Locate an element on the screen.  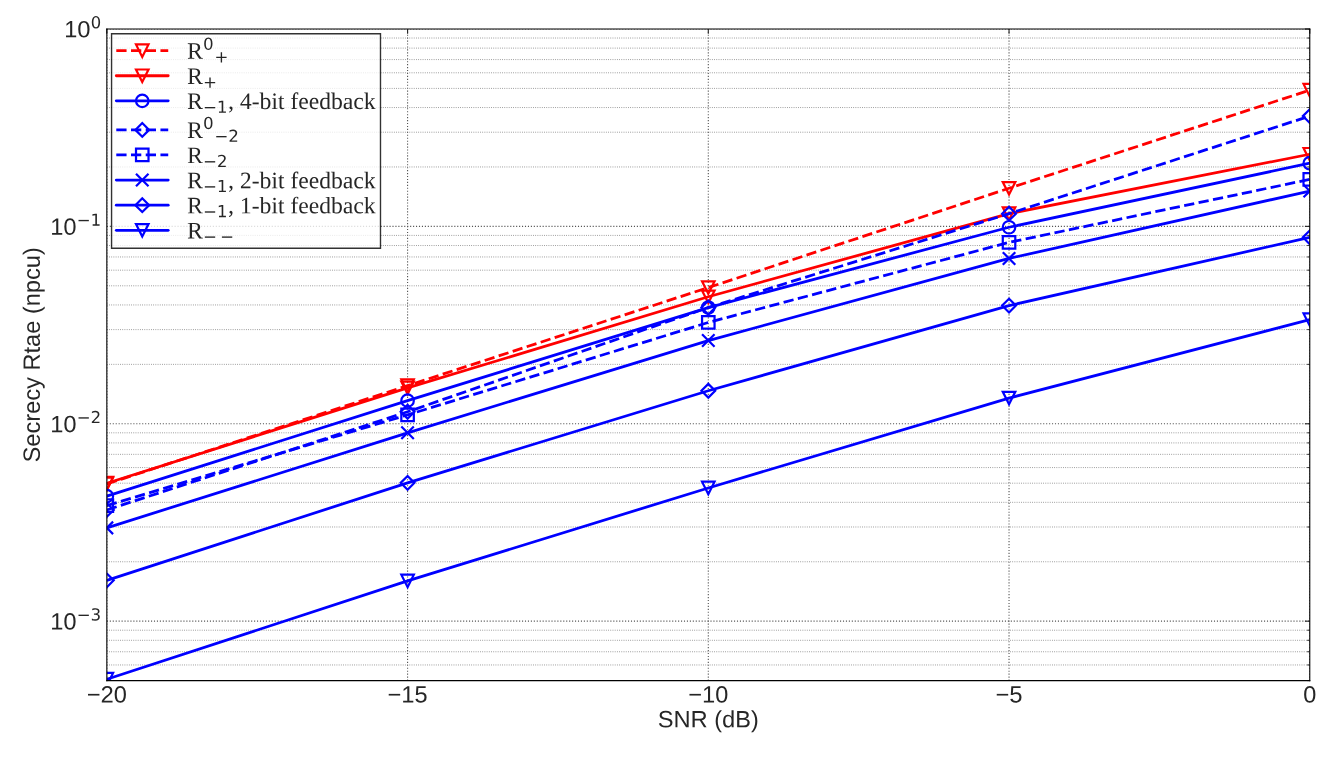
x-tick-label: 0 is located at coordinates (1310, 694).